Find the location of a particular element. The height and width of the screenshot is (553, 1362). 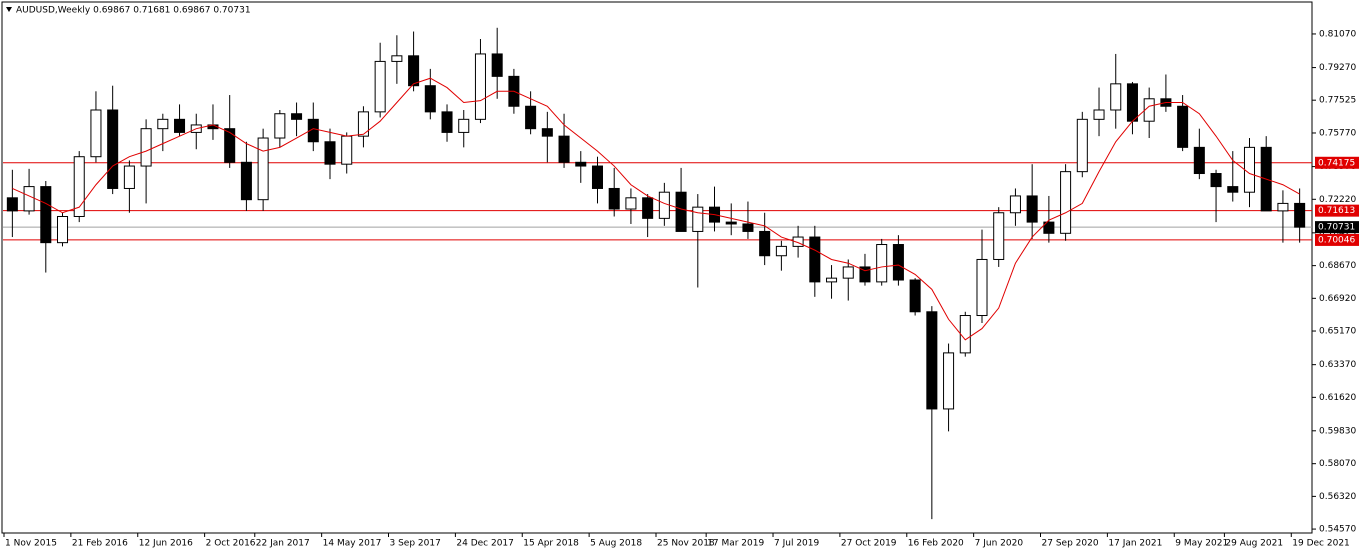

x-tick-label: 7 Jul 2019 is located at coordinates (796, 544).